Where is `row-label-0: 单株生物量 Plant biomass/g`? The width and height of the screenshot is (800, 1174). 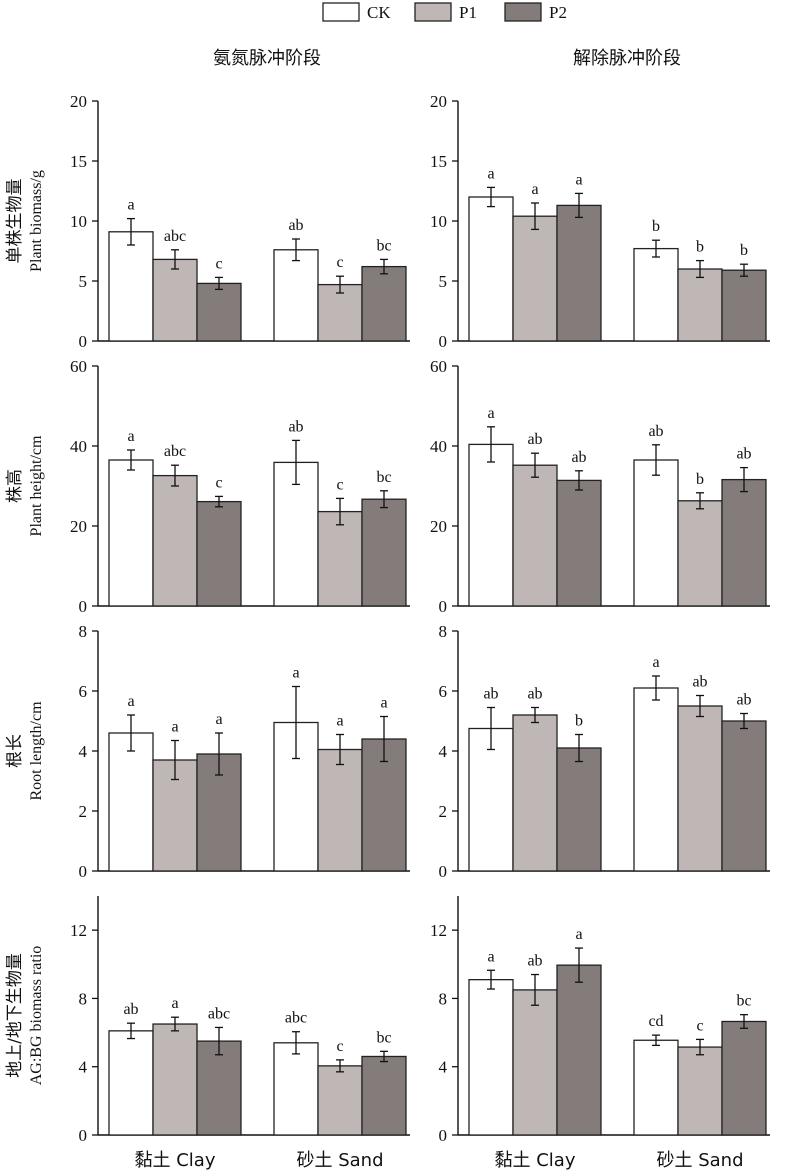
row-label-0: 单株生物量 Plant biomass/g is located at coordinates (25, 221).